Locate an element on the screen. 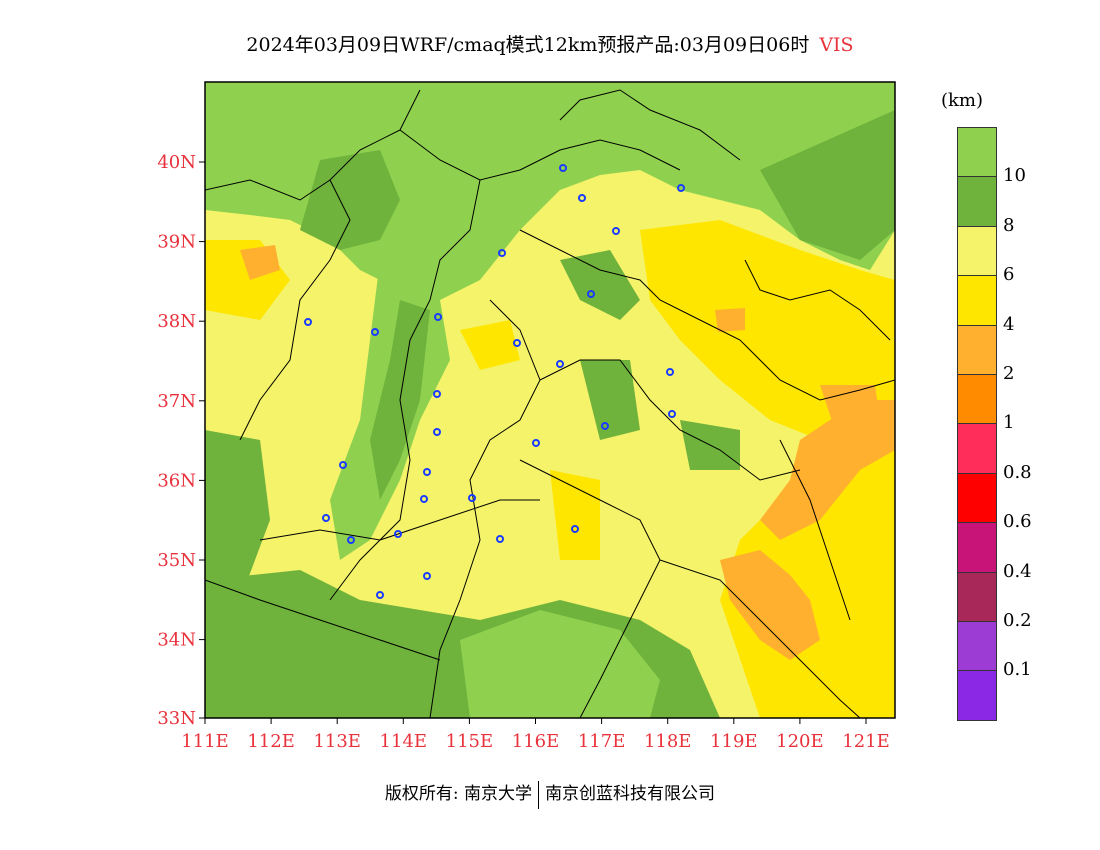 This screenshot has width=1100, height=850. colorbar-label: 1 is located at coordinates (1009, 423).